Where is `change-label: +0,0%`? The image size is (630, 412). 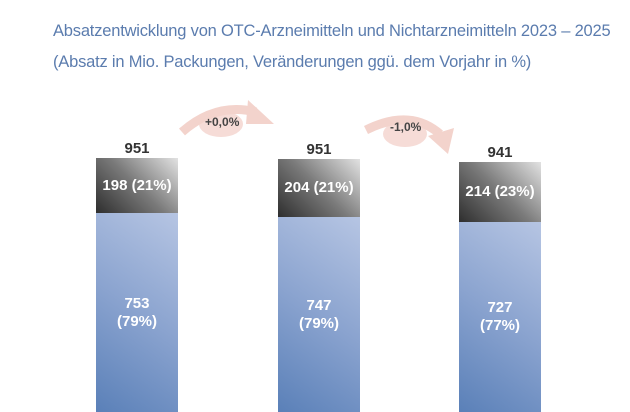 change-label: +0,0% is located at coordinates (222, 122).